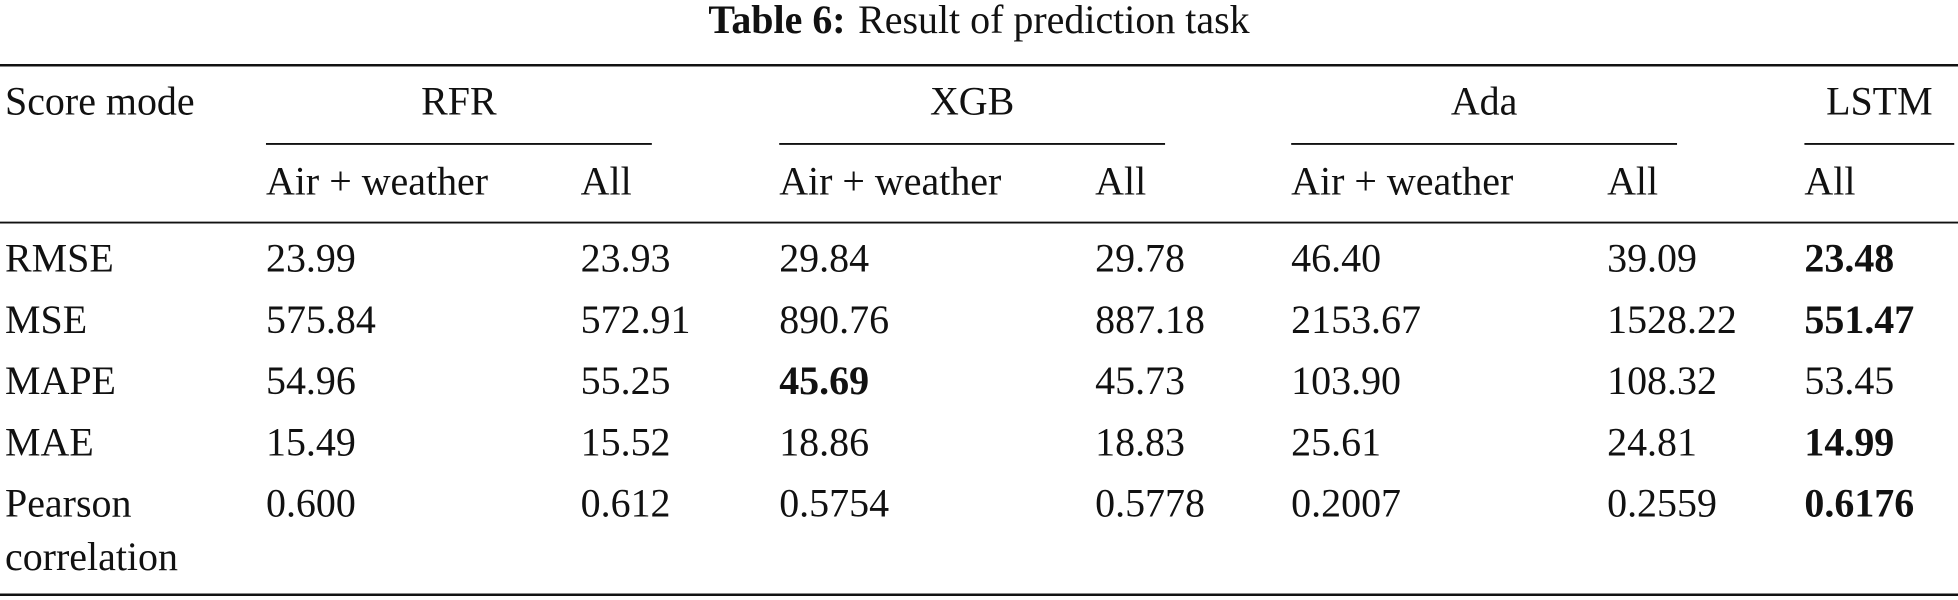 This screenshot has width=1958, height=600. I want to click on row-label: Pearson correlation, so click(91, 529).